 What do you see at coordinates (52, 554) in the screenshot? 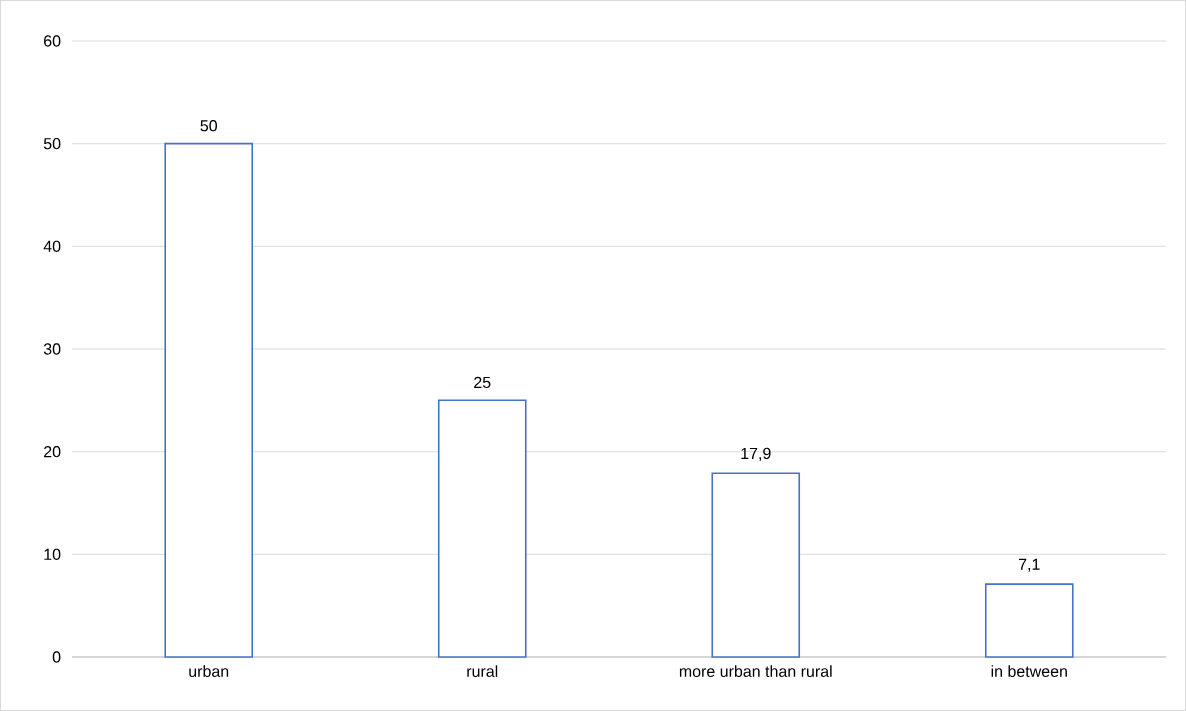
I see `y-tick-label: 10` at bounding box center [52, 554].